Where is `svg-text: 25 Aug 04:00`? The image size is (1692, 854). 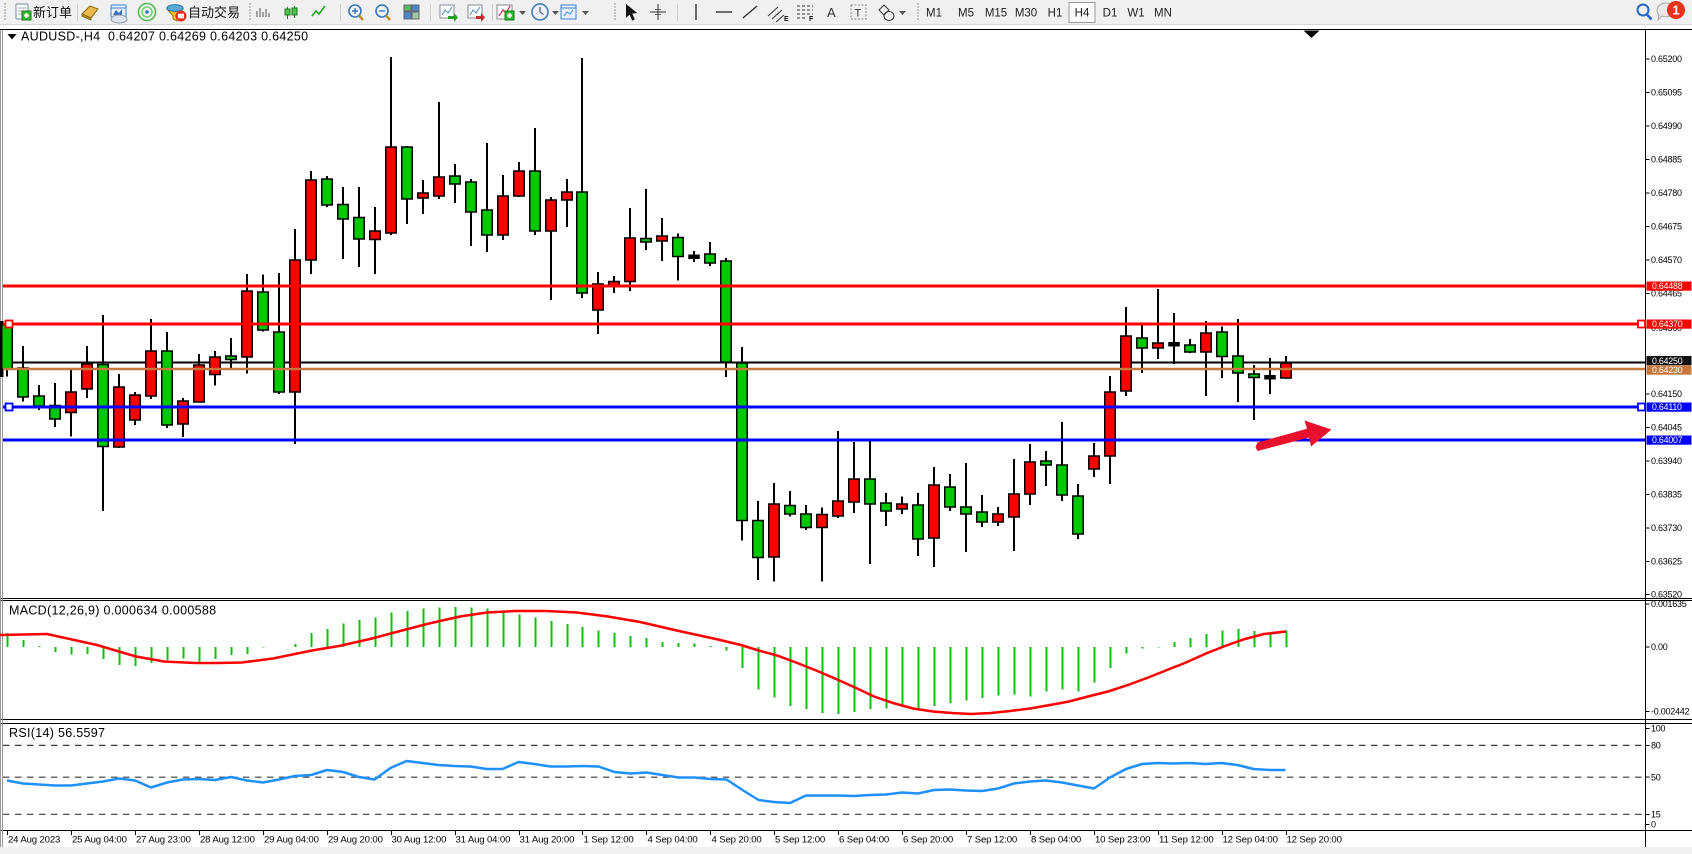 svg-text: 25 Aug 04:00 is located at coordinates (99, 840).